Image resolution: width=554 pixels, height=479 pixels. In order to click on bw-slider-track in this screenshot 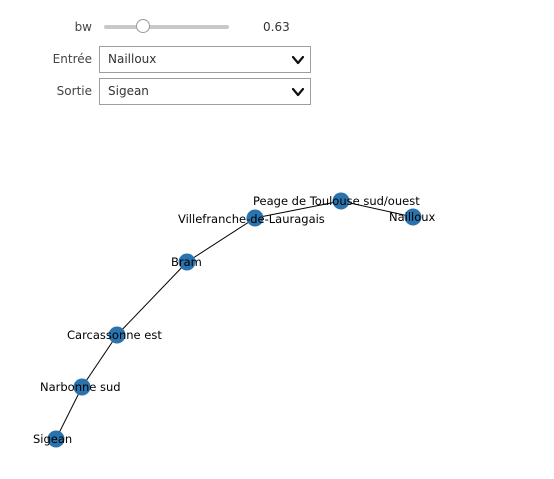, I will do `click(166, 27)`.